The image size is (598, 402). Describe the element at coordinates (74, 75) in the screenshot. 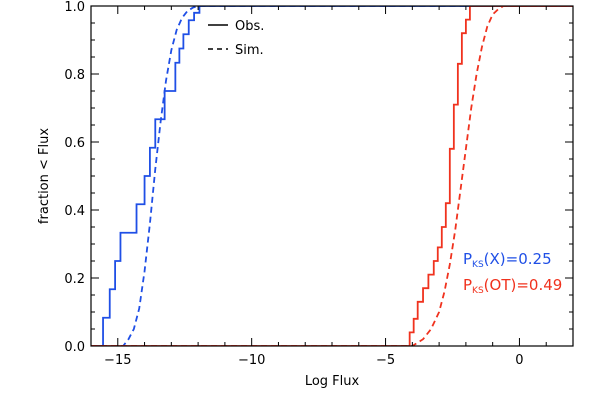

I see `y-tick-label: 0.8` at that location.